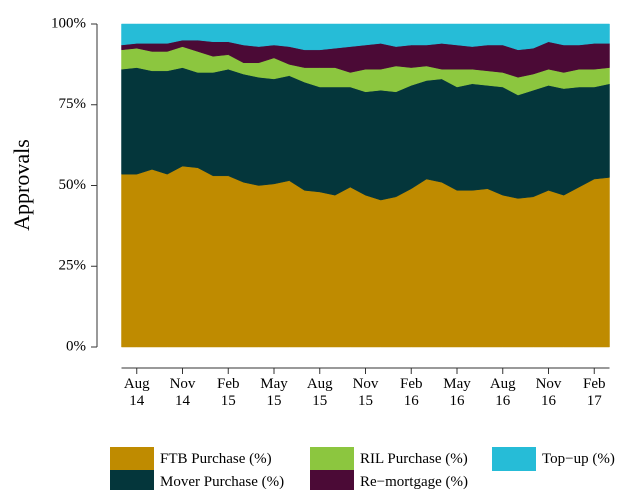 This screenshot has width=629, height=490. I want to click on y-tick-label: 25%, so click(73, 266).